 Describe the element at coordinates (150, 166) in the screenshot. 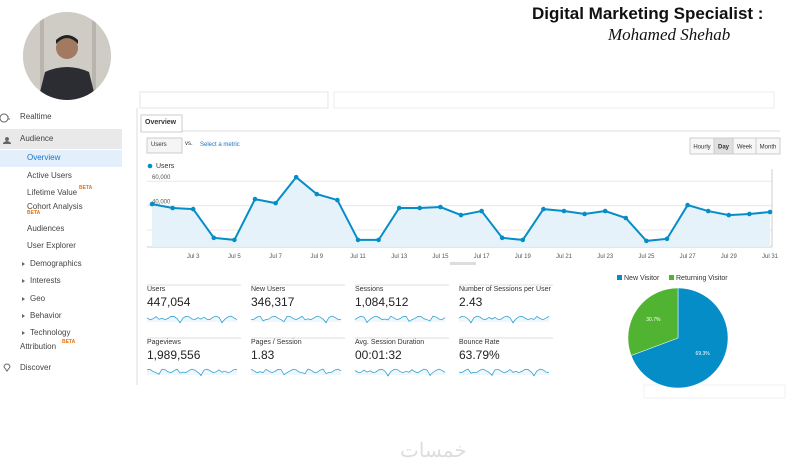

I see `legend-dot` at that location.